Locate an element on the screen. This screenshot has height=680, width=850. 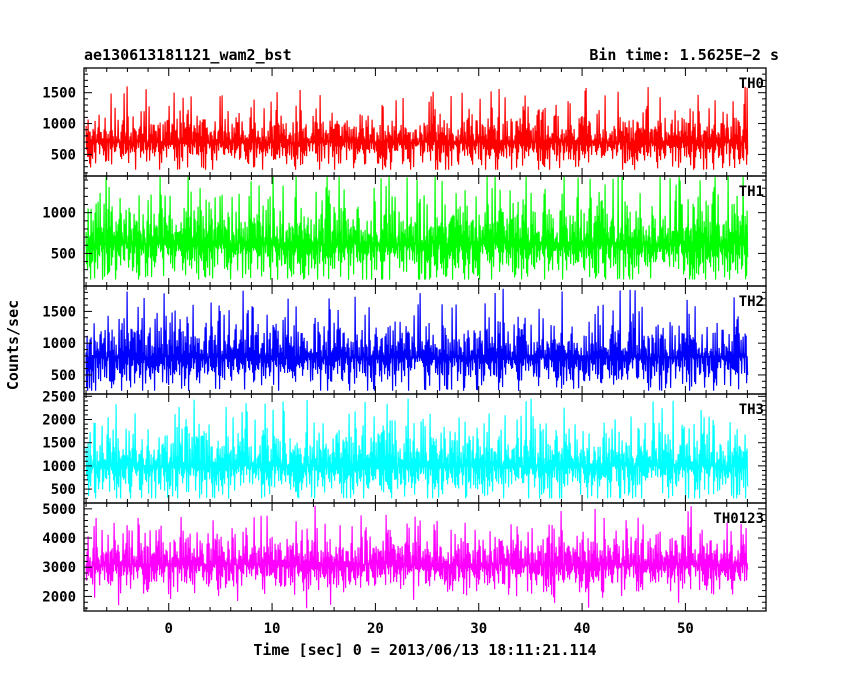
th0-series-line is located at coordinates (417, 128).